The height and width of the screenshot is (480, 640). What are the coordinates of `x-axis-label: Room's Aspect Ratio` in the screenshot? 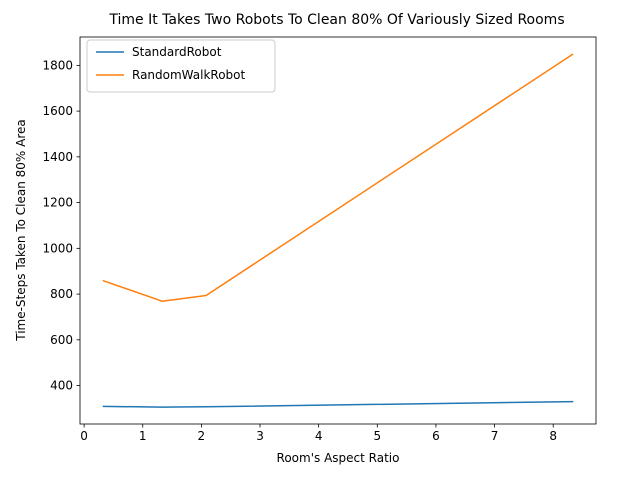 It's located at (338, 458).